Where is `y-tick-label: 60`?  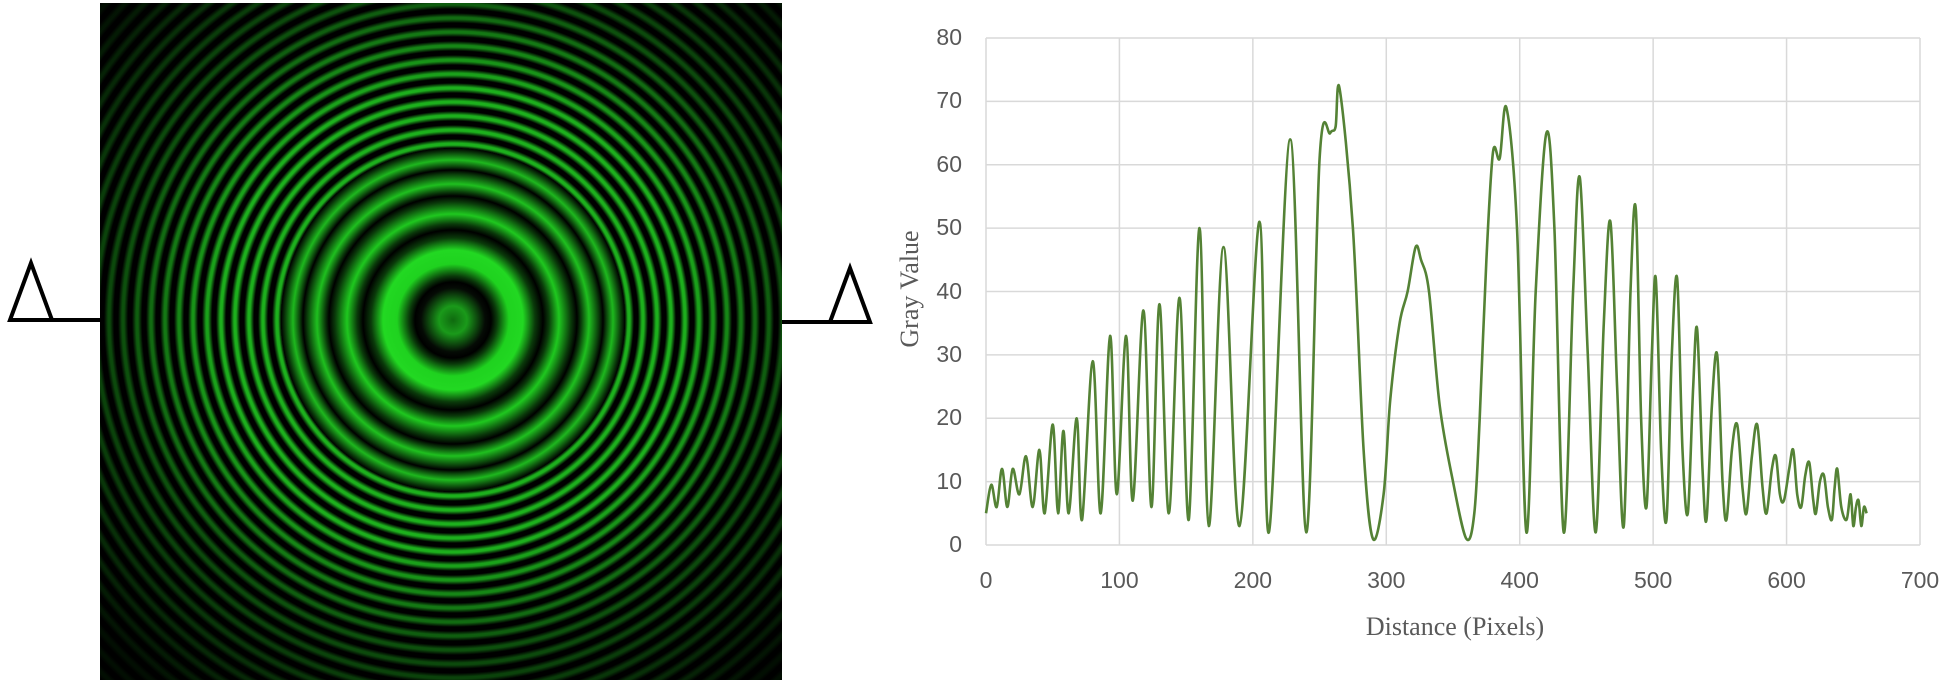
y-tick-label: 60 is located at coordinates (949, 163).